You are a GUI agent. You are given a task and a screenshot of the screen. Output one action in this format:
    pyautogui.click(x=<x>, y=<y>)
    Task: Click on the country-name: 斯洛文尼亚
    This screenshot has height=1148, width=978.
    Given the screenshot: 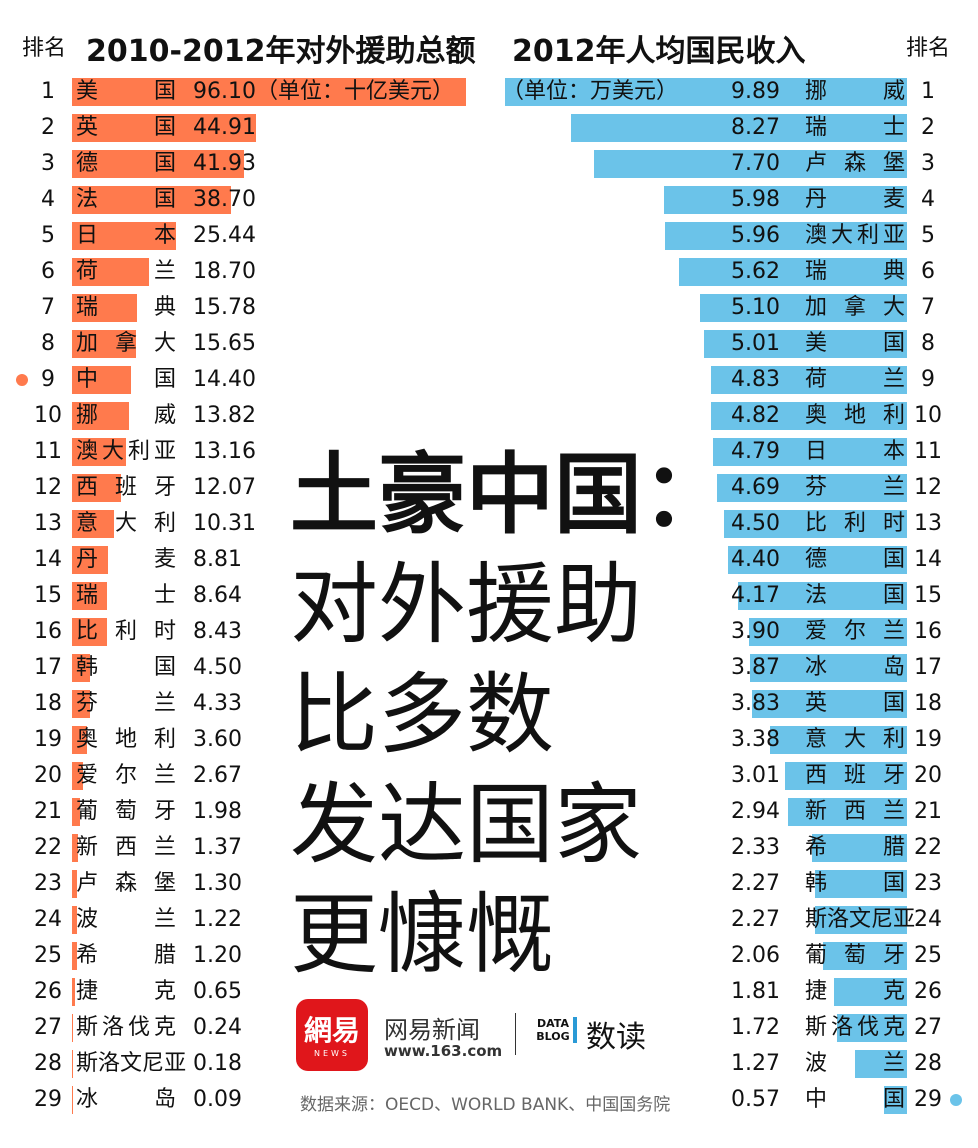 What is the action you would take?
    pyautogui.click(x=131, y=1064)
    